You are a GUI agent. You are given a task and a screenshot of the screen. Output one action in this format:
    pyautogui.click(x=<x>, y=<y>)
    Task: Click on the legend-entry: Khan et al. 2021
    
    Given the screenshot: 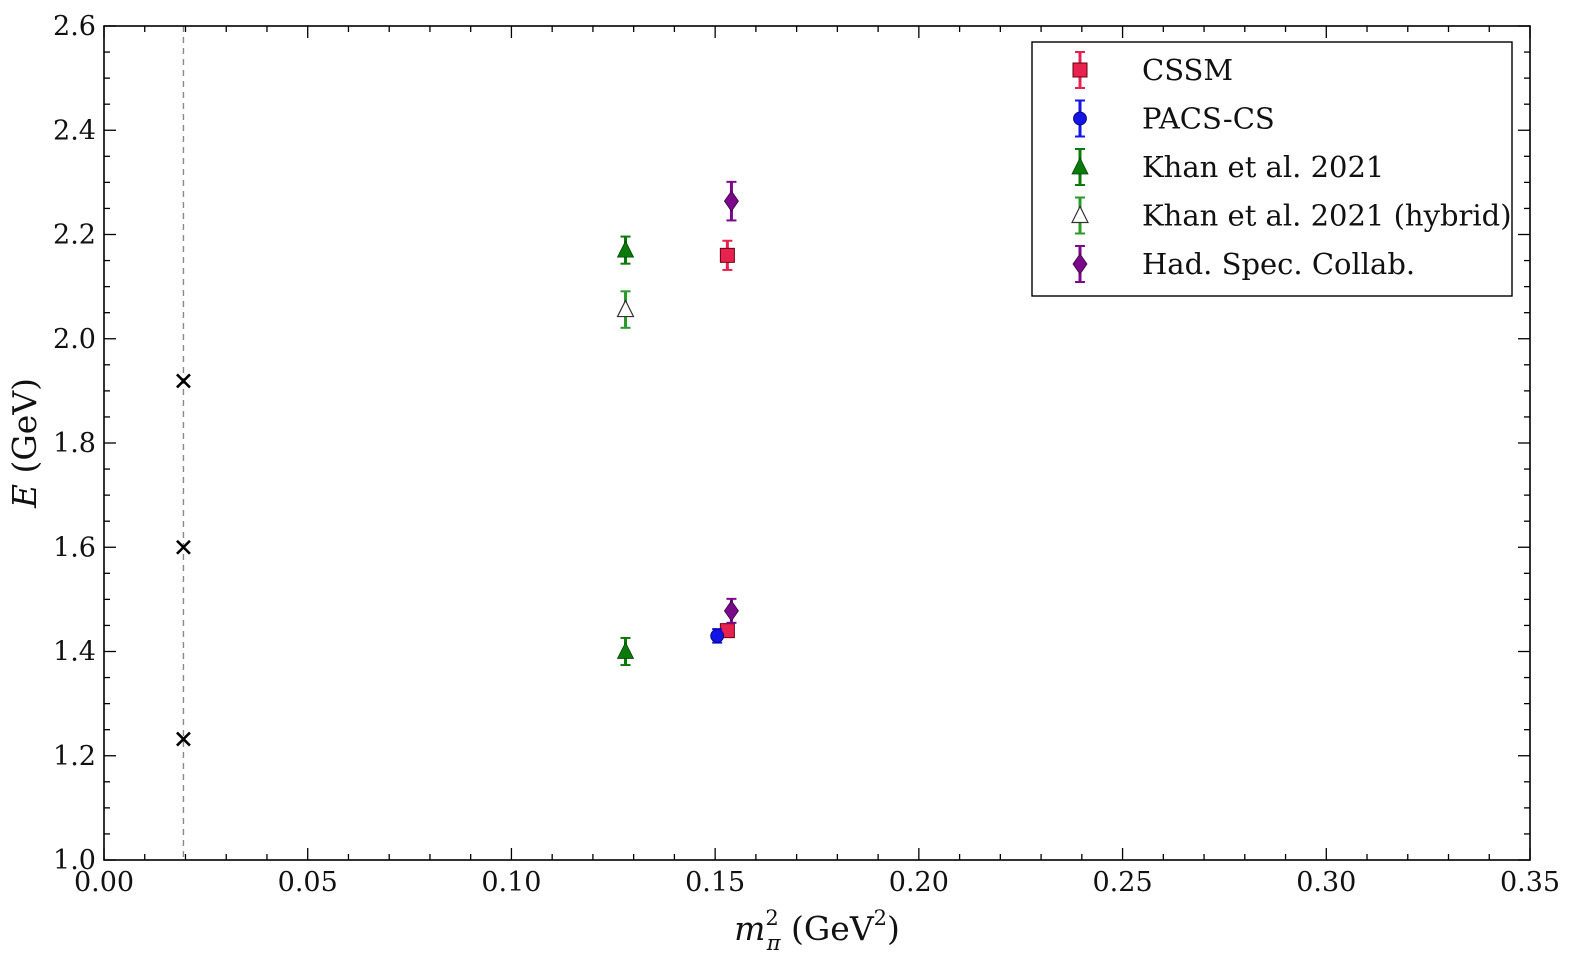 What is the action you would take?
    pyautogui.click(x=1227, y=167)
    